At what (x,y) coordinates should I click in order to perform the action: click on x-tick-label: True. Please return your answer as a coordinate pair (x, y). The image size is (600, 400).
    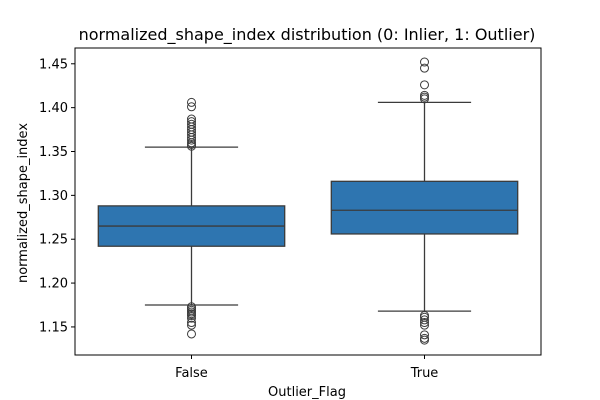
    Looking at the image, I should click on (424, 373).